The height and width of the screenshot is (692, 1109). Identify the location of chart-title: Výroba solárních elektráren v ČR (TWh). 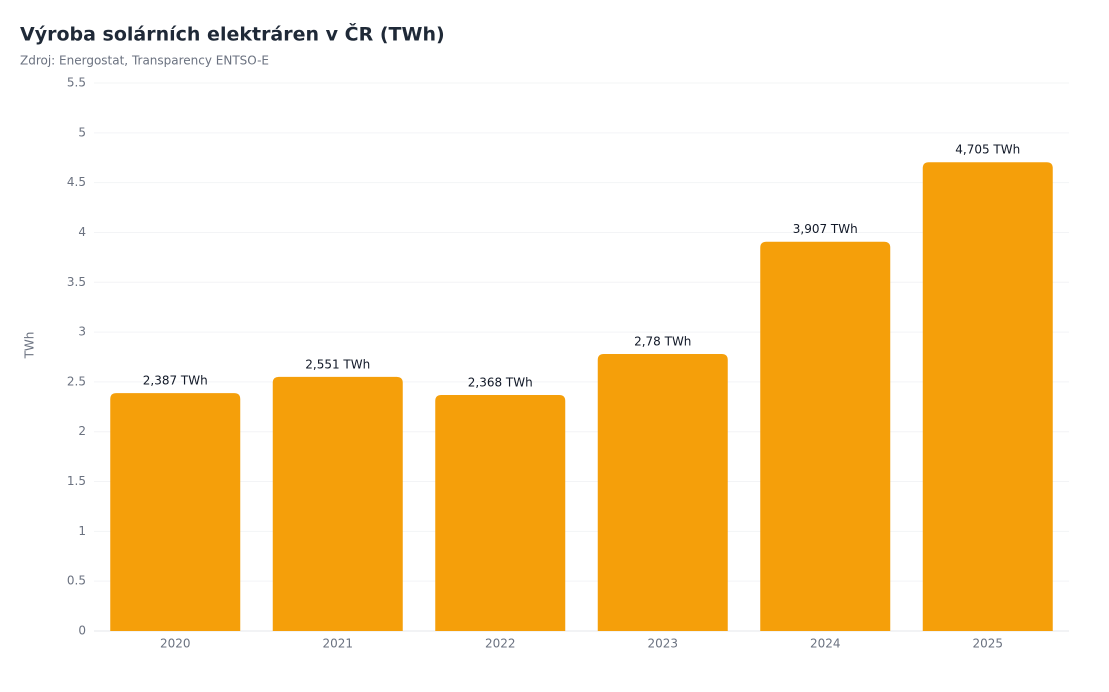
(232, 34).